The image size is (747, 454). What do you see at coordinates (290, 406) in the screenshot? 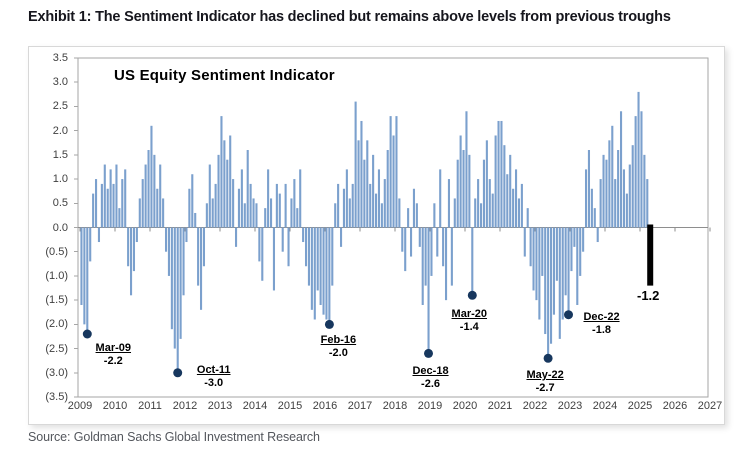
I see `x-axis-label: 2015` at bounding box center [290, 406].